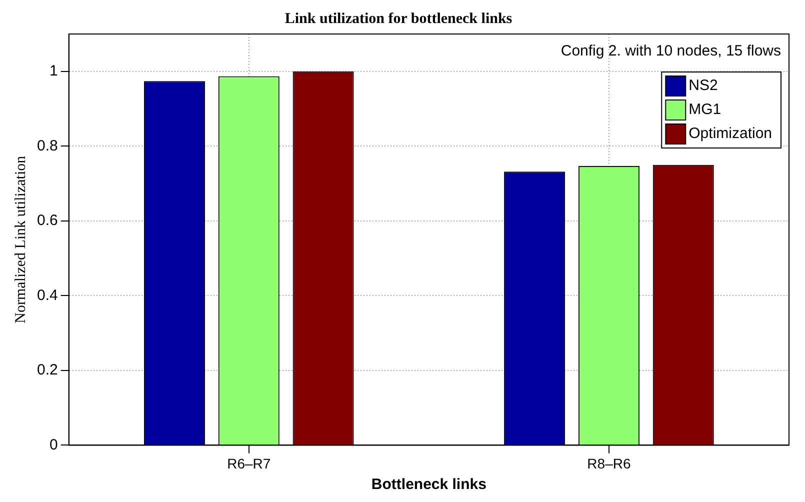  Describe the element at coordinates (428, 485) in the screenshot. I see `x-axis-title: Bottleneck links` at that location.